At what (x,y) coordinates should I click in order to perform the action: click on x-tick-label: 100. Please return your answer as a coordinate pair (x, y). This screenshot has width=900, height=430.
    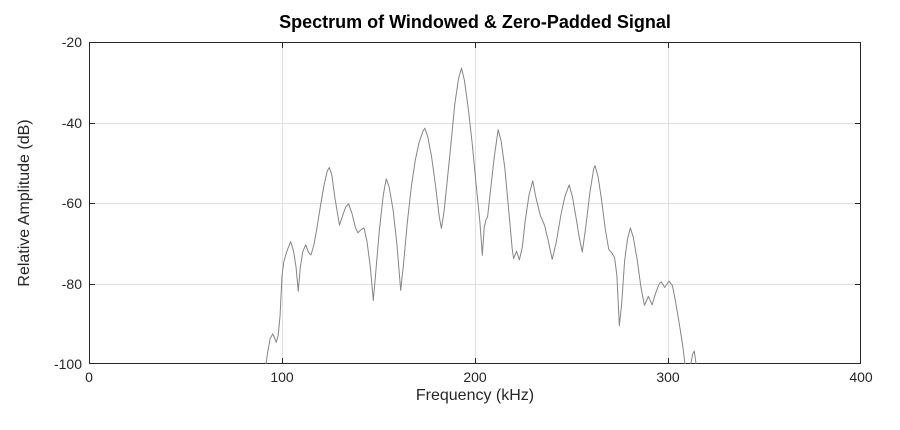
    Looking at the image, I should click on (282, 377).